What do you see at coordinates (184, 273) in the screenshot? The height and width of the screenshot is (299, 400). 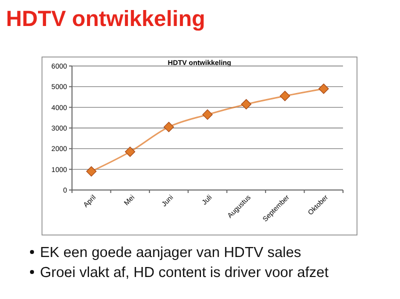 I see `text: Groei vlakt af, HD content is driver voor afzet` at bounding box center [184, 273].